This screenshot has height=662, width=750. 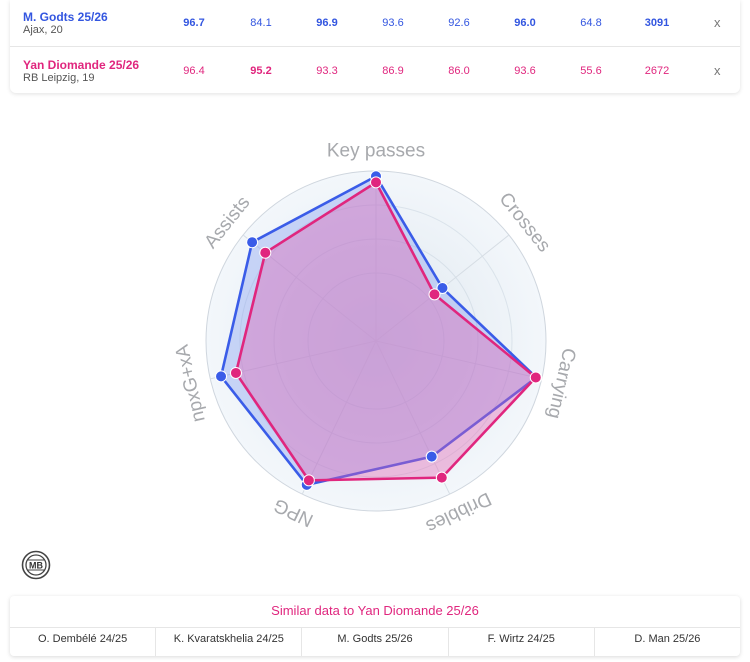 What do you see at coordinates (561, 383) in the screenshot?
I see `radar-axis-label: Carrying` at bounding box center [561, 383].